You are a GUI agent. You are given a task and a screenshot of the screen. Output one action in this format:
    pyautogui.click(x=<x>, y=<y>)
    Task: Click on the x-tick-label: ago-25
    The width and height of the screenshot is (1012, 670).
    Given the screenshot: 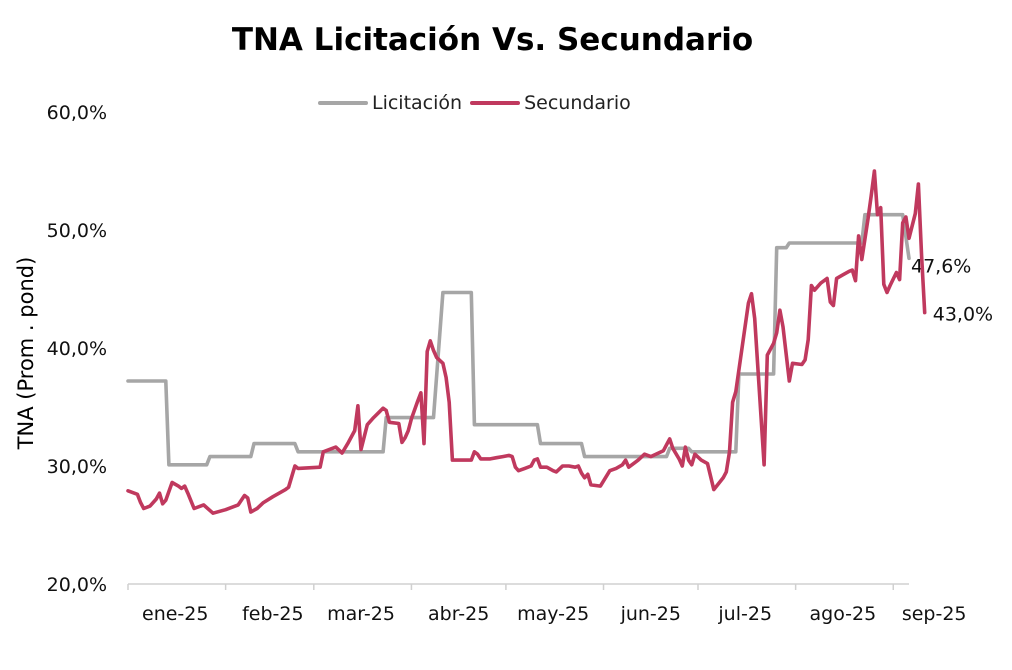 What is the action you would take?
    pyautogui.click(x=843, y=614)
    